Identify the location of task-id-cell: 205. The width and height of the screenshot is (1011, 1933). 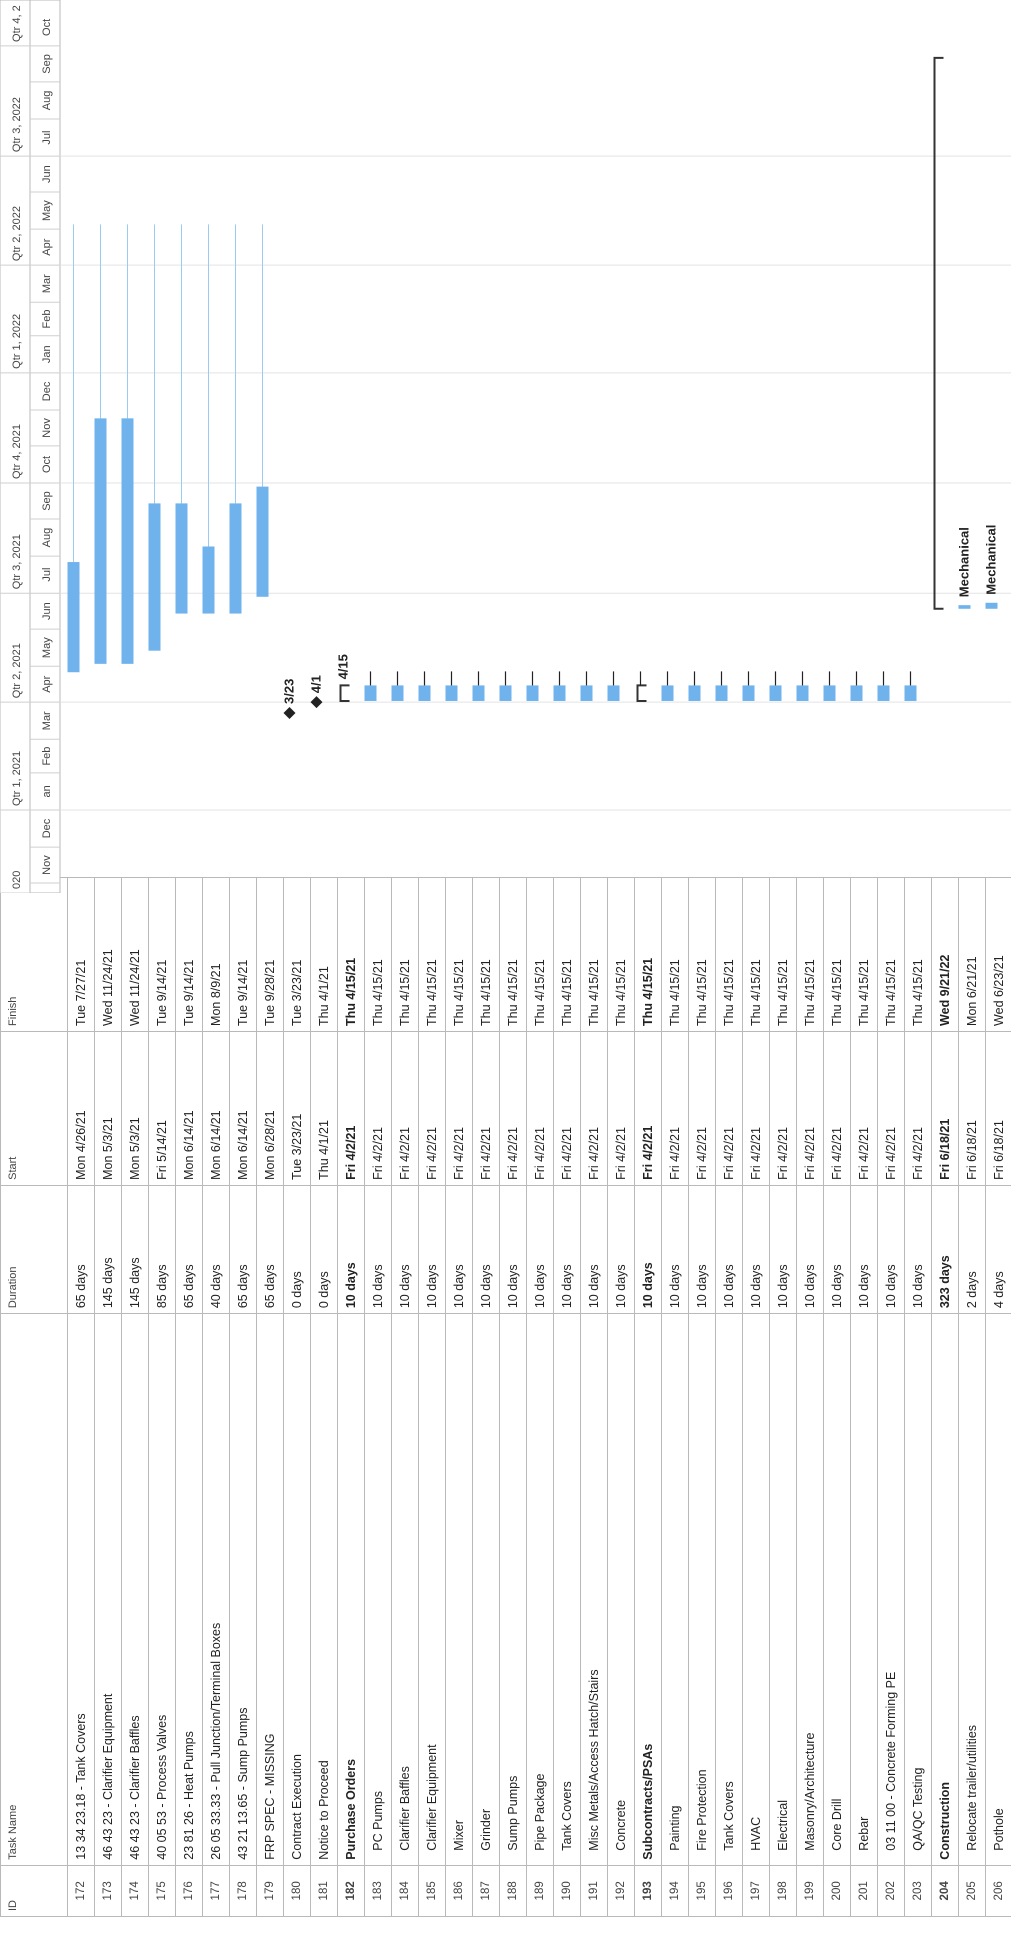
(972, 1891).